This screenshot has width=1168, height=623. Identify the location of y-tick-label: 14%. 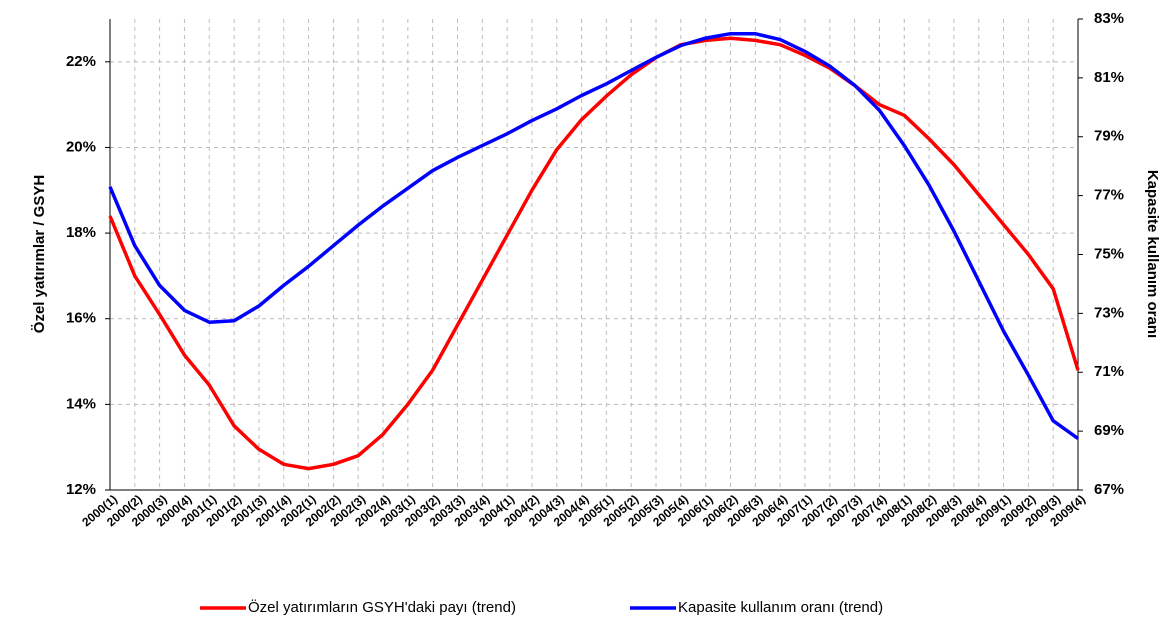
(81, 403).